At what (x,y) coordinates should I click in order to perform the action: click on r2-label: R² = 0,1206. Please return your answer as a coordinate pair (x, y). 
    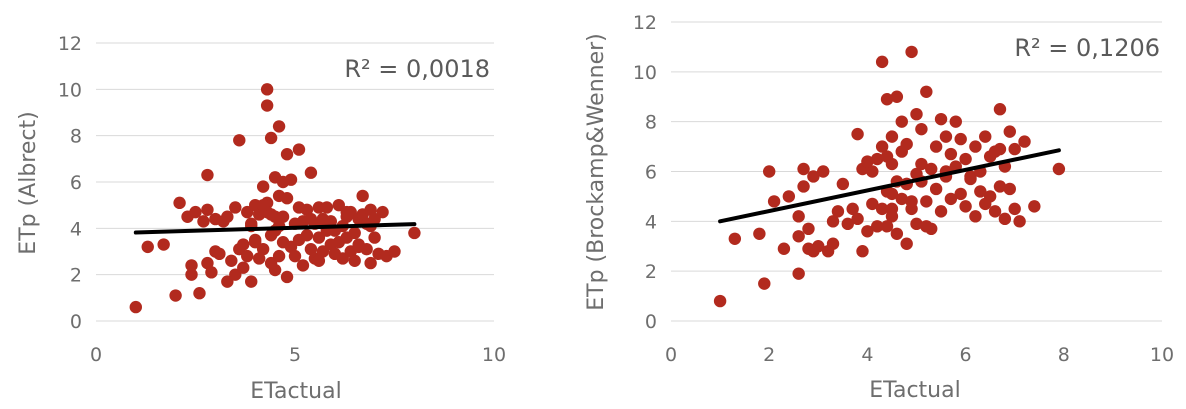
    Looking at the image, I should click on (1087, 48).